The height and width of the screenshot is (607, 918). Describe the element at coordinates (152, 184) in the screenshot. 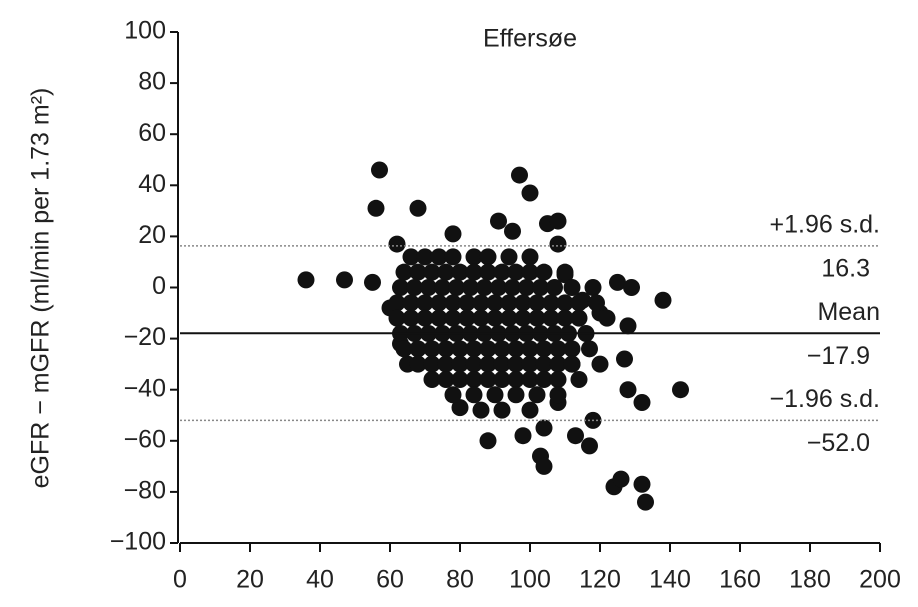

I see `y-tick-label: 40` at that location.